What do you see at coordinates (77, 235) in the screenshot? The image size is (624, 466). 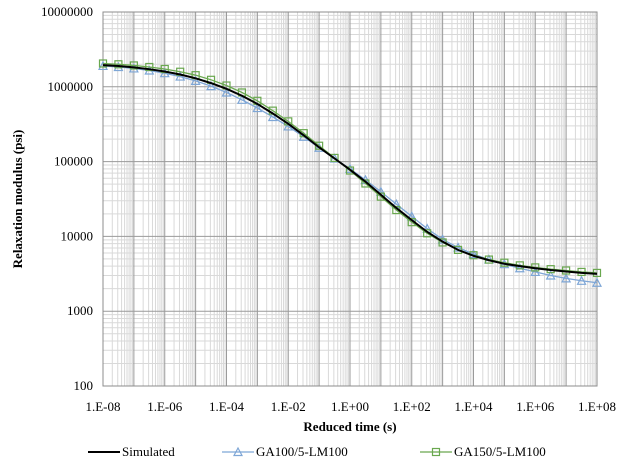 I see `y-tick-label: 10000` at bounding box center [77, 235].